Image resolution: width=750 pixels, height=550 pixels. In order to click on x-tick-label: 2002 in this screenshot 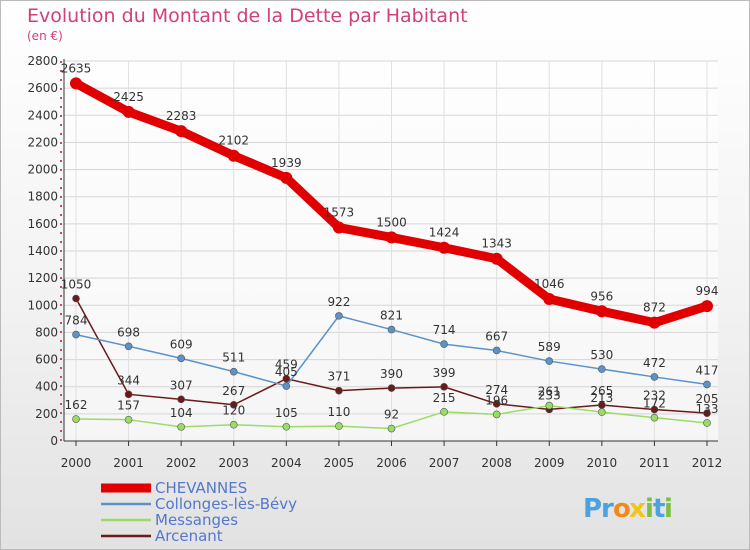, I will do `click(181, 463)`.